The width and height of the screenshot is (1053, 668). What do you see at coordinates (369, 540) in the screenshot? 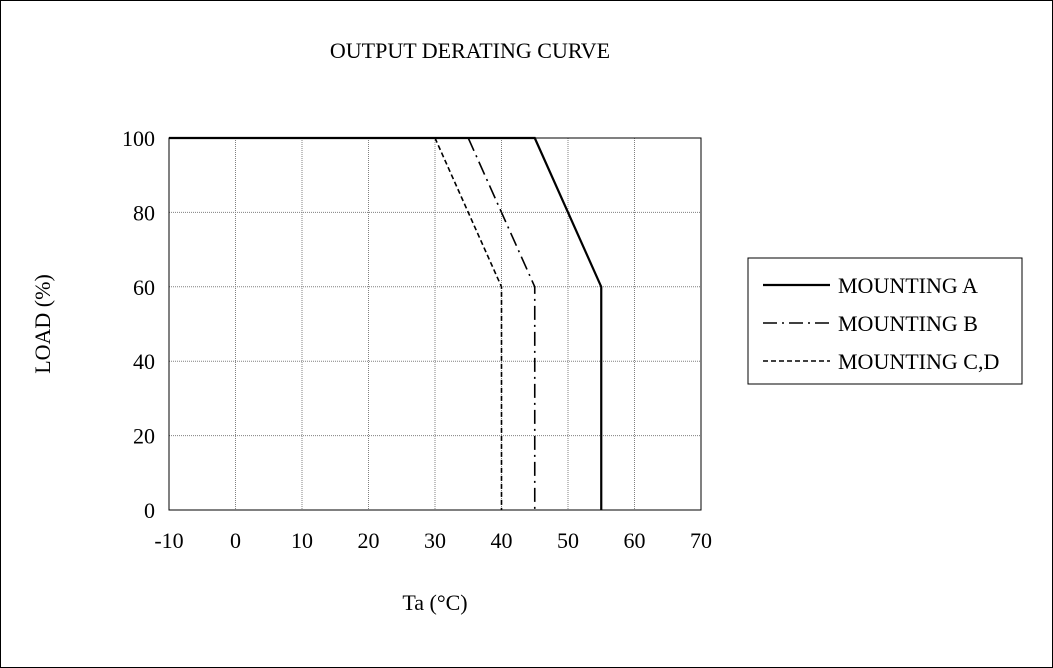
I see `x-tick-label: 20` at bounding box center [369, 540].